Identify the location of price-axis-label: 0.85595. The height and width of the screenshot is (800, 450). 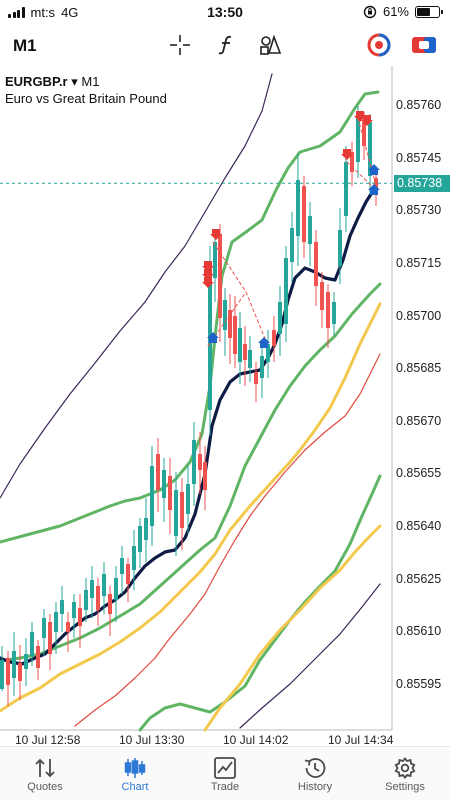
(419, 684).